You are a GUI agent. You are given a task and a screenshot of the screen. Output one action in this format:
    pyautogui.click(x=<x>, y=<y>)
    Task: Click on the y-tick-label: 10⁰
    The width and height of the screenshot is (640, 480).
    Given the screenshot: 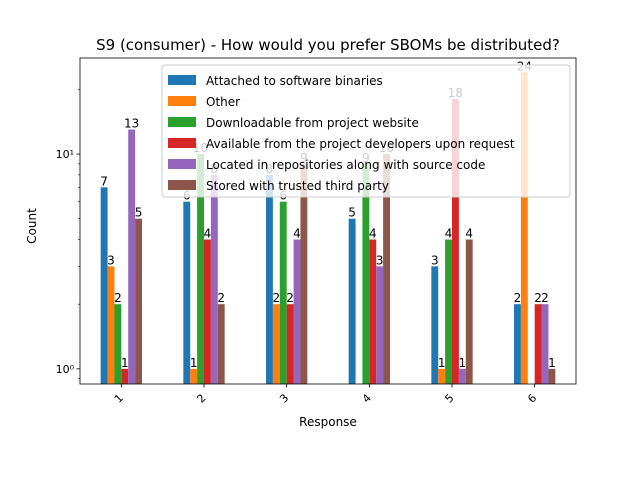 What is the action you would take?
    pyautogui.click(x=65, y=369)
    